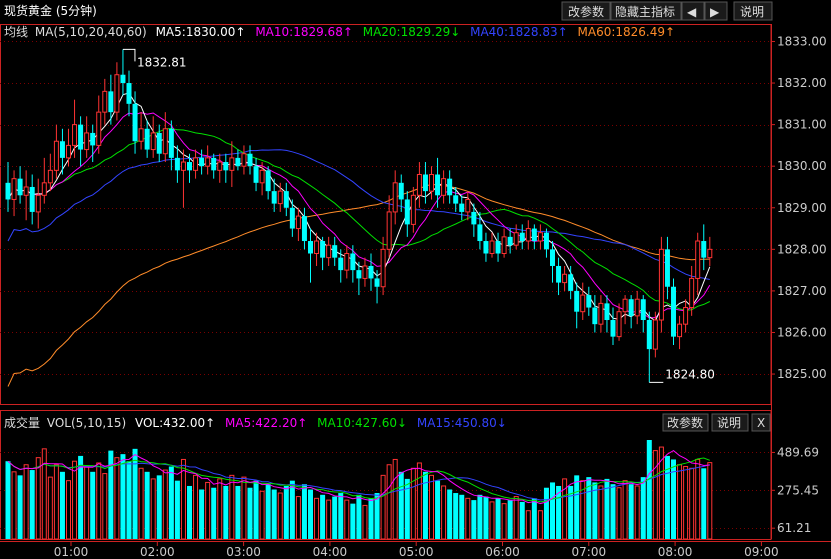  I want to click on volume-tick-label: 61.21, so click(794, 528).